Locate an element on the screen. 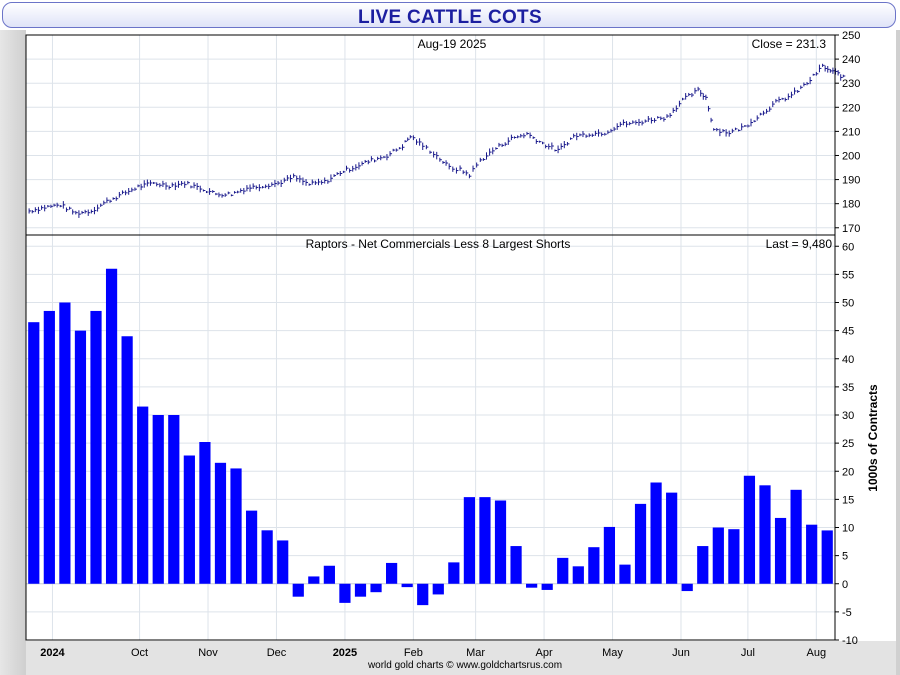 This screenshot has width=900, height=675. x-axis-label: May is located at coordinates (612, 653).